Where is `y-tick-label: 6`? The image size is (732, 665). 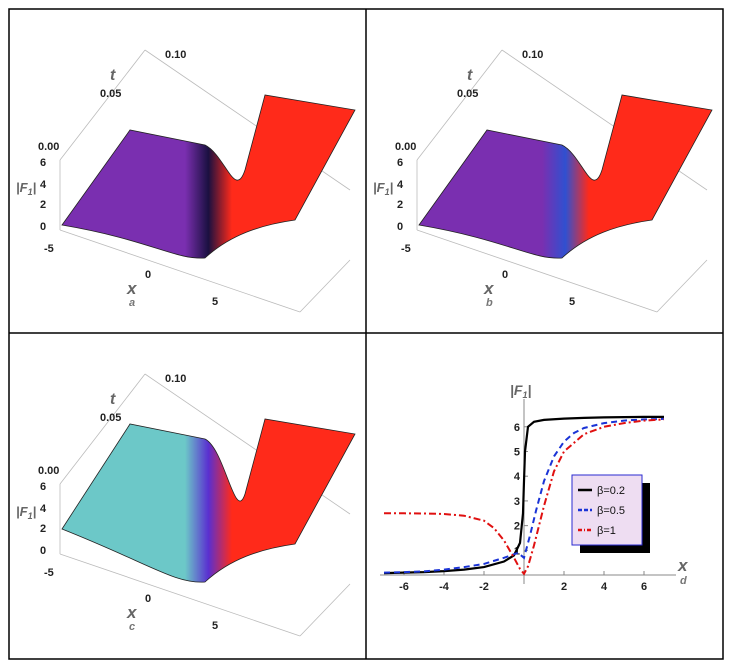 y-tick-label: 6 is located at coordinates (517, 428).